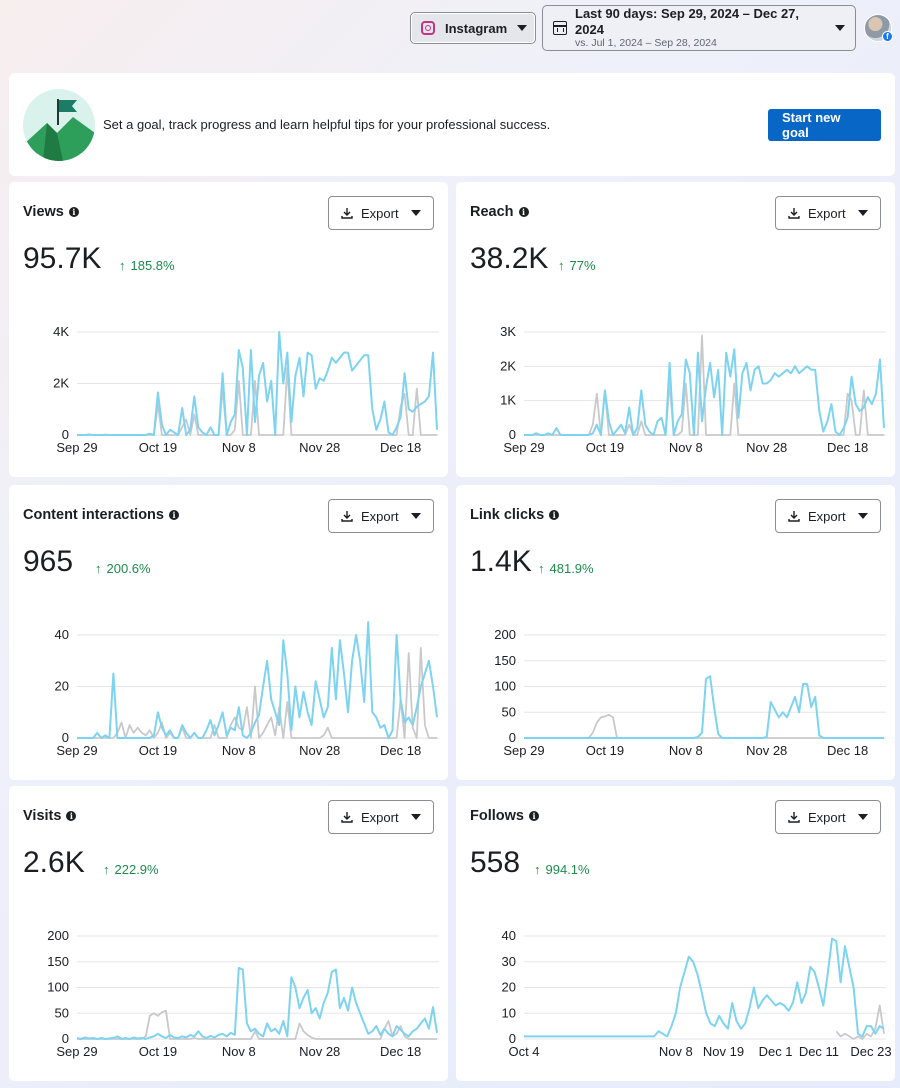  Describe the element at coordinates (504, 816) in the screenshot. I see `card-title: Follows i` at that location.